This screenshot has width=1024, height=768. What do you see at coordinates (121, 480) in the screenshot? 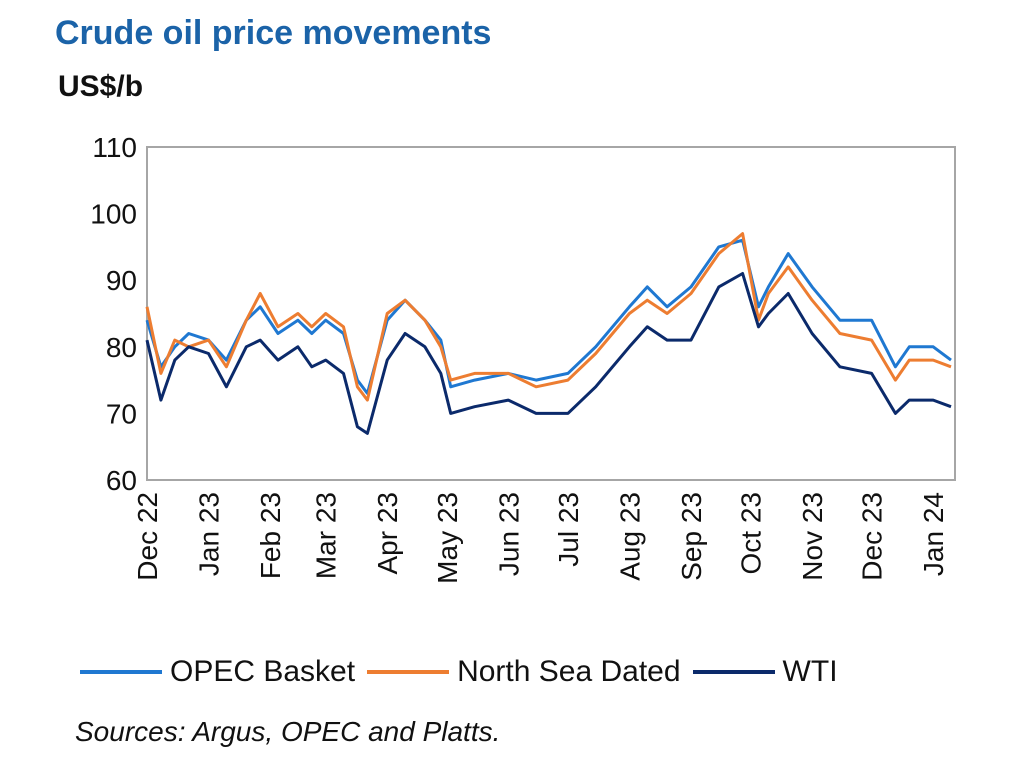
I see `y-tick-label: 60` at bounding box center [121, 480].